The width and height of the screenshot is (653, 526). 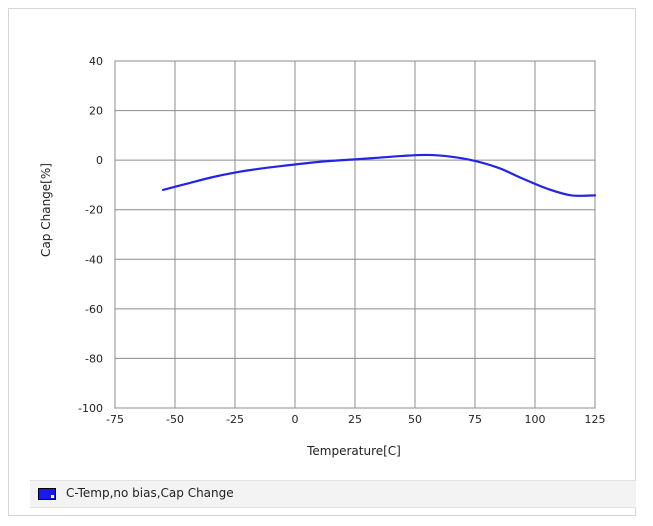 I want to click on x-tick-label: -75, so click(x=115, y=419).